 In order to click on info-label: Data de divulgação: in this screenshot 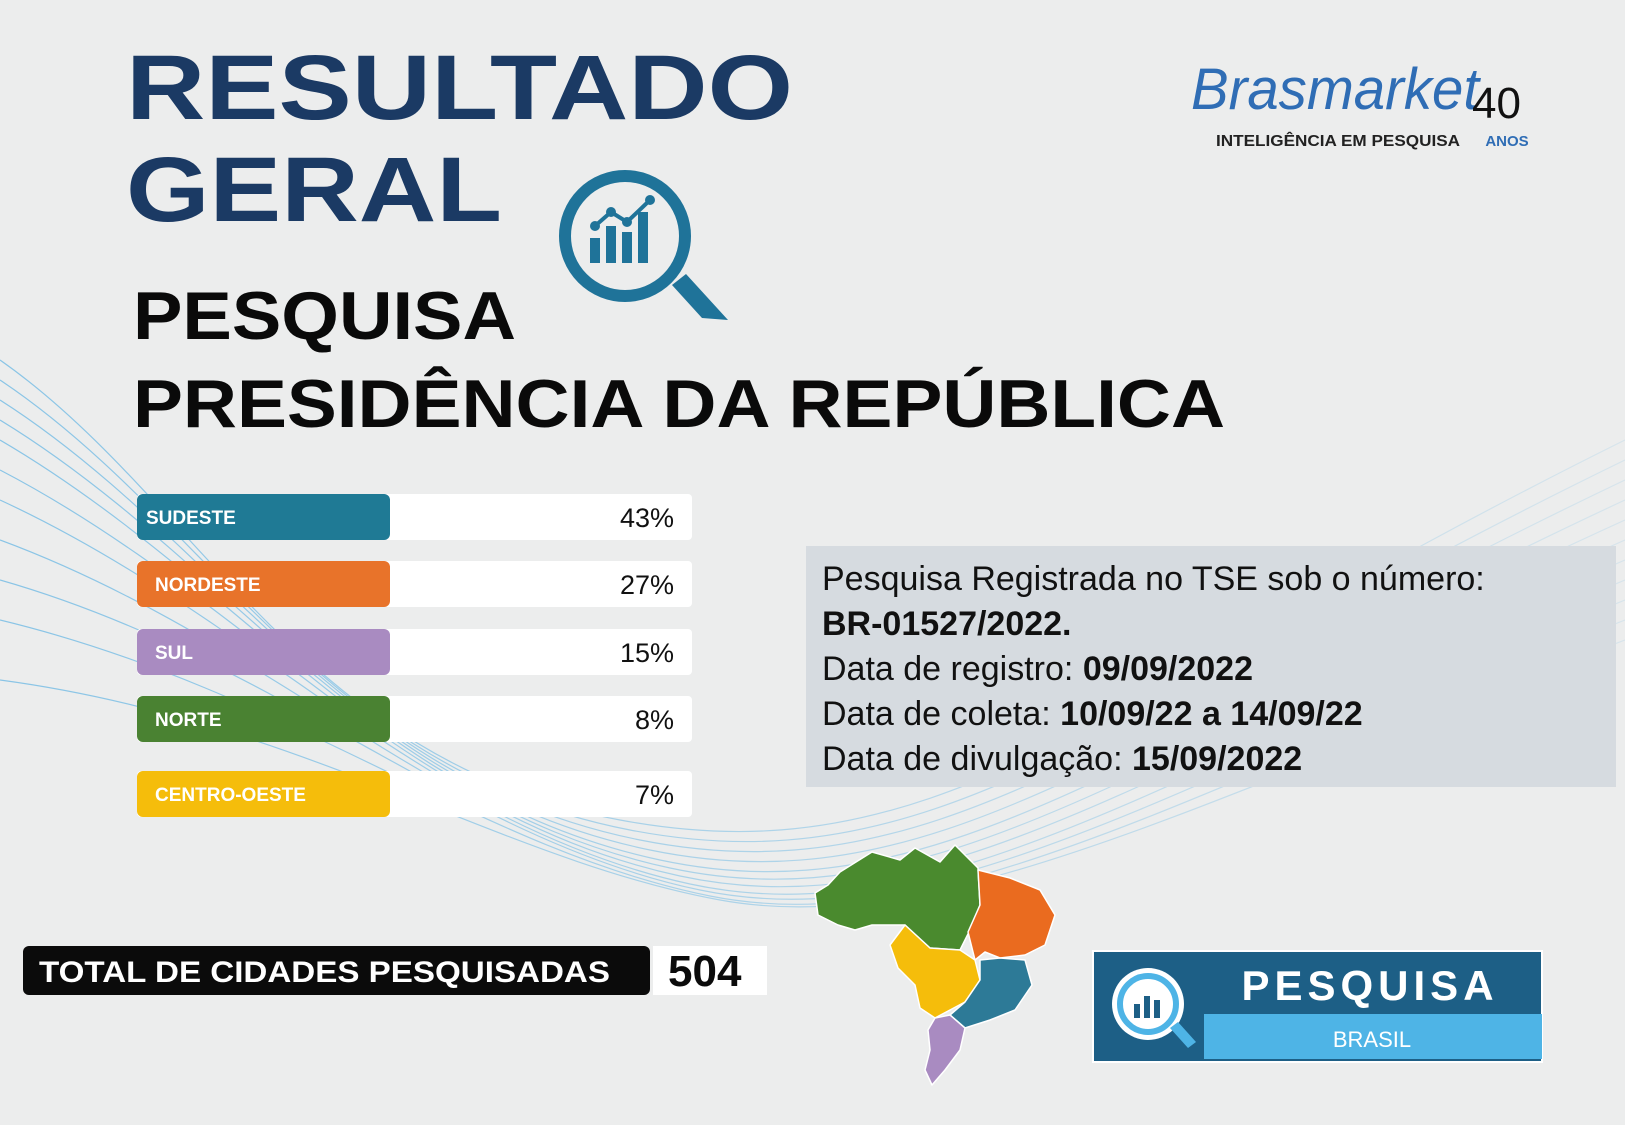, I will do `click(972, 759)`.